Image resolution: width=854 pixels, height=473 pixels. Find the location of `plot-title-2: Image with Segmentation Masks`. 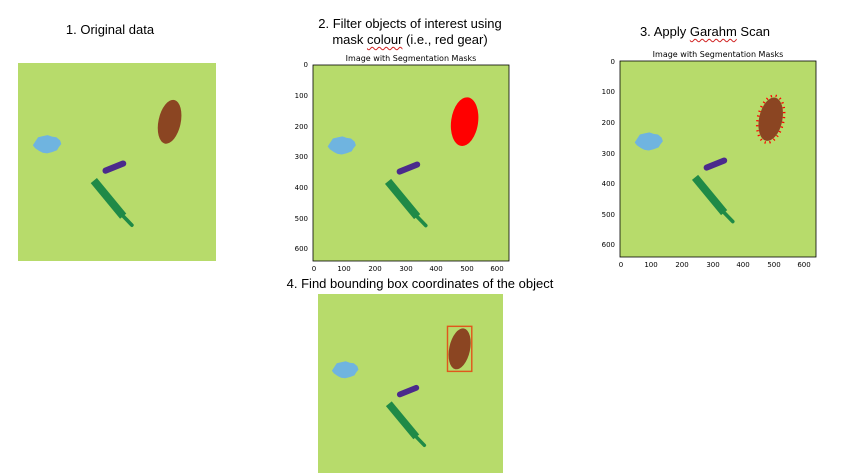

plot-title-2: Image with Segmentation Masks is located at coordinates (718, 54).